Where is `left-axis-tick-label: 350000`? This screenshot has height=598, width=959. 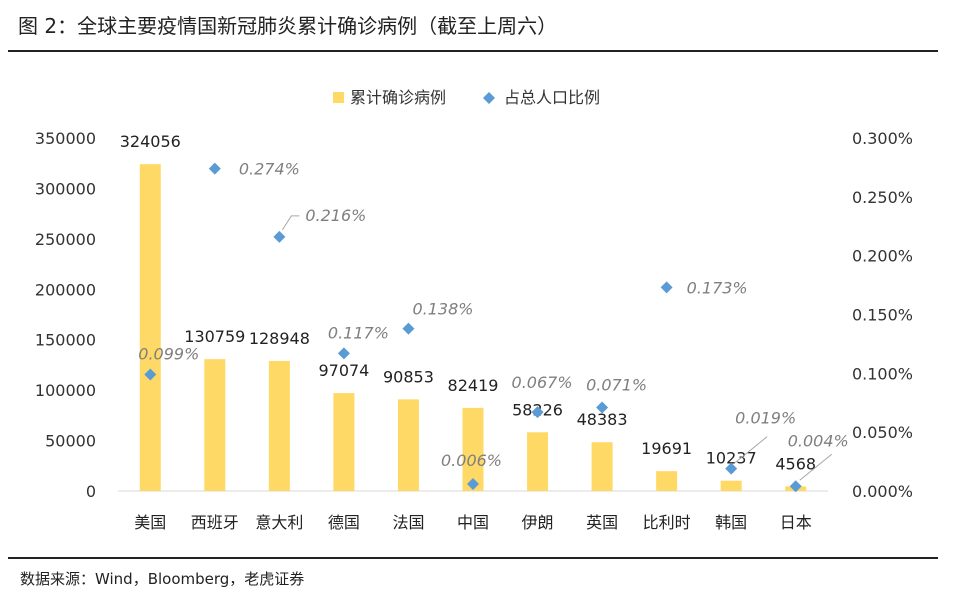
left-axis-tick-label: 350000 is located at coordinates (65, 138).